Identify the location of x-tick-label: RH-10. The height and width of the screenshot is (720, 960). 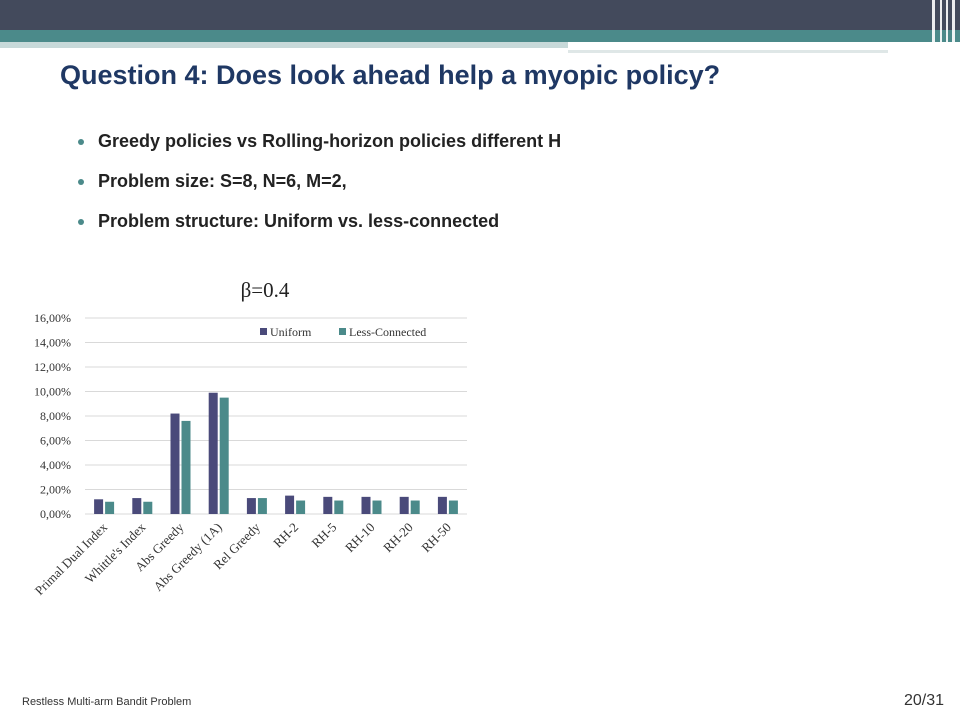
(360, 538).